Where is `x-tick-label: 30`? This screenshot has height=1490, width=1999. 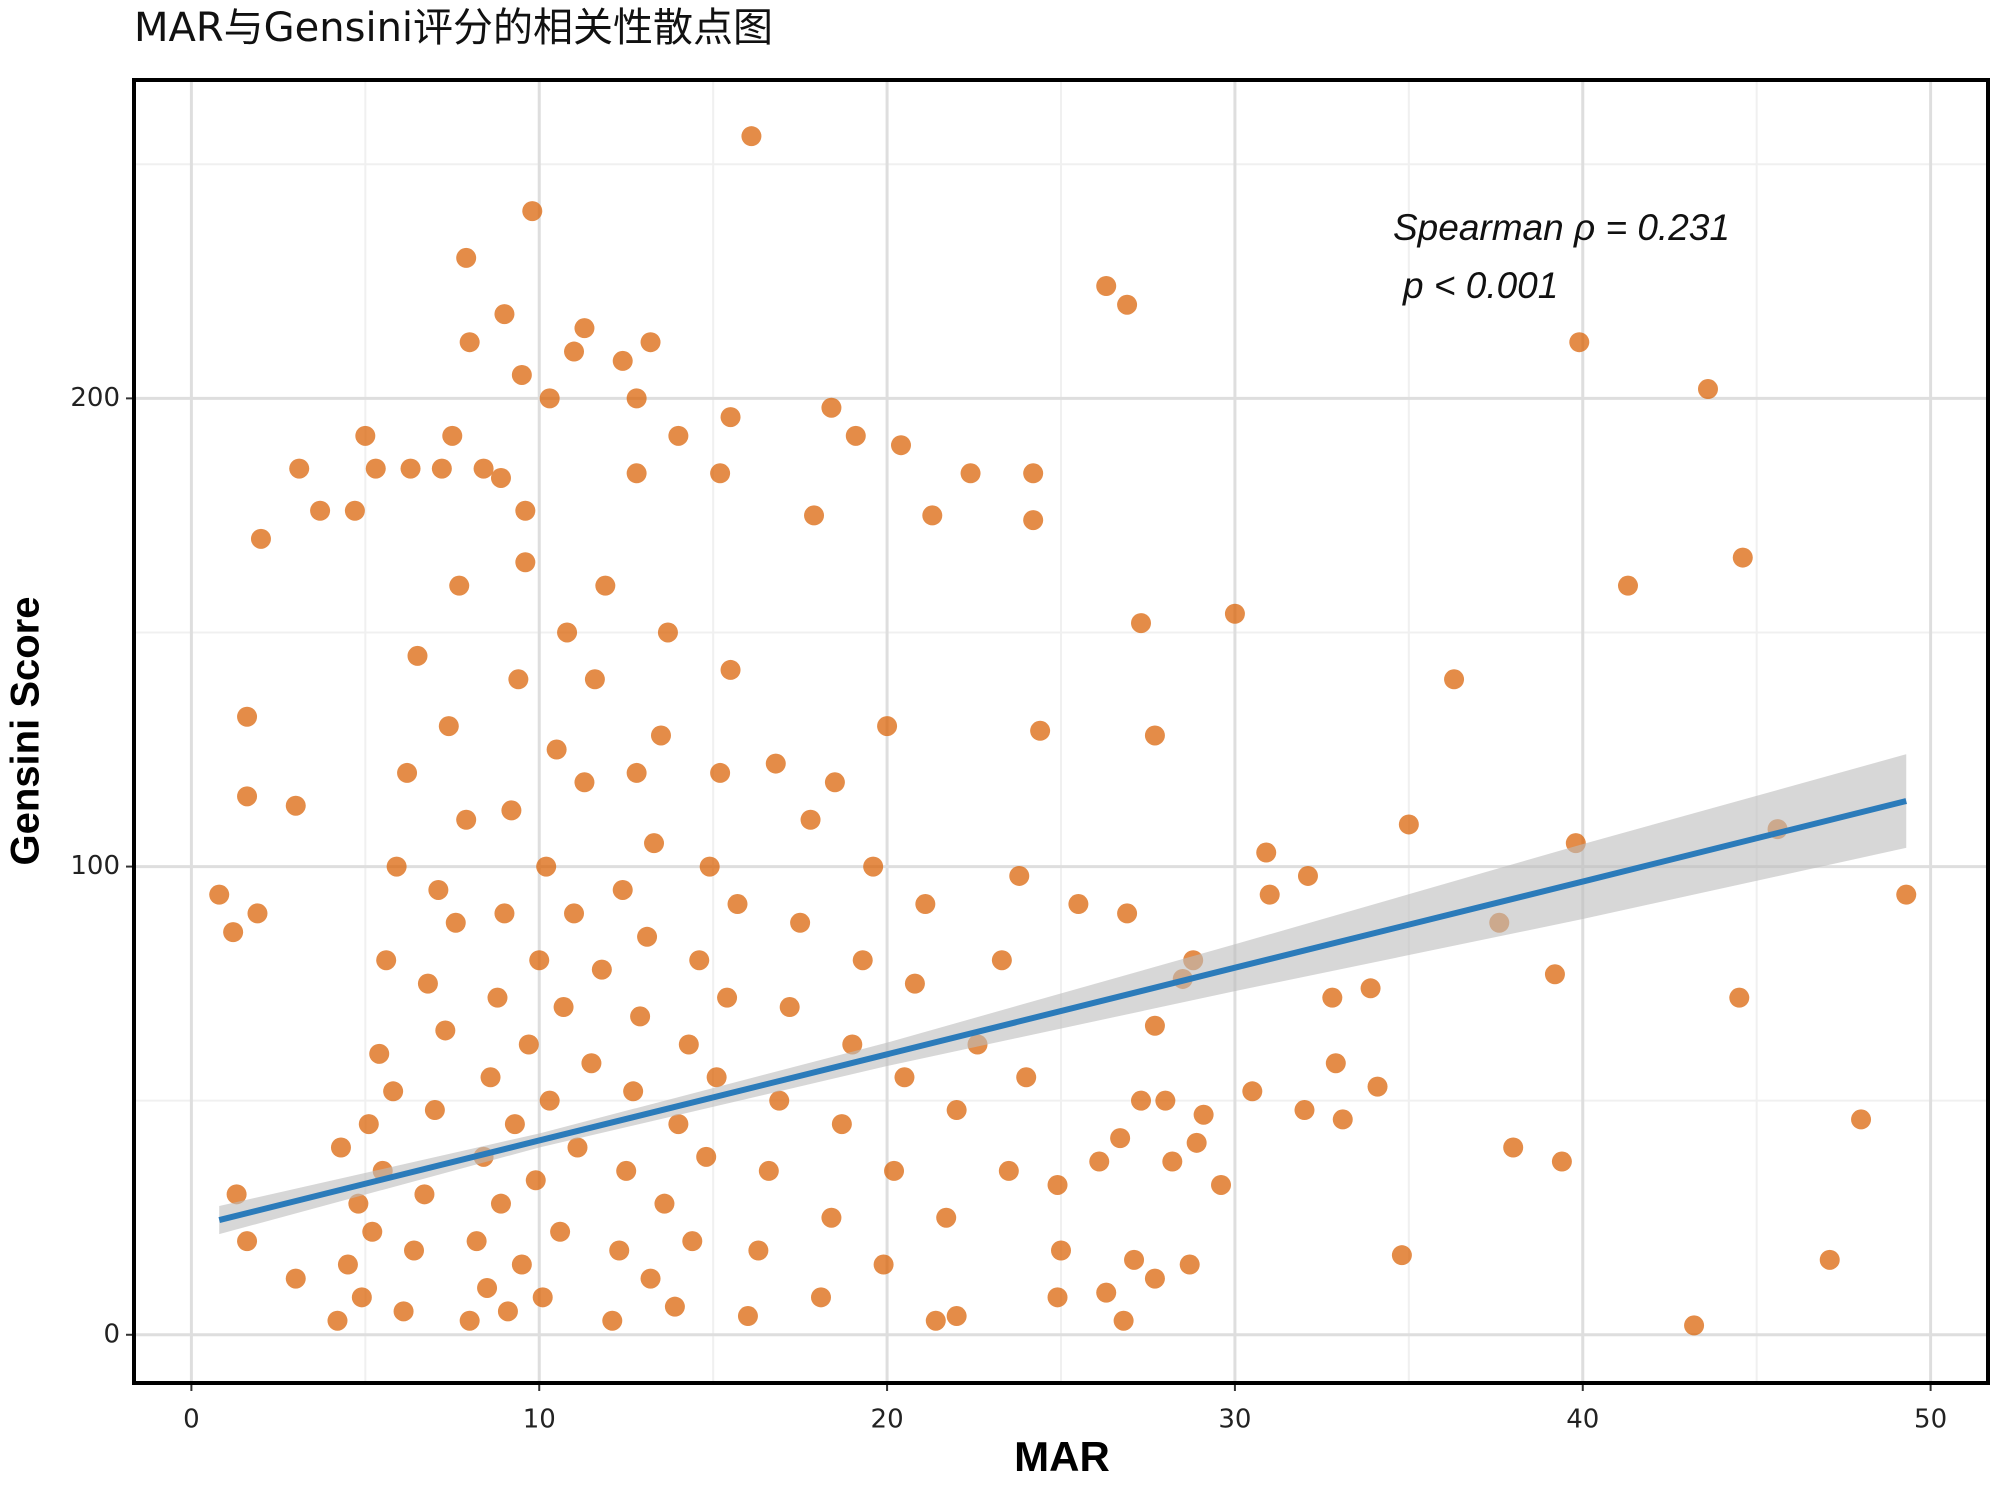 x-tick-label: 30 is located at coordinates (1234, 1420).